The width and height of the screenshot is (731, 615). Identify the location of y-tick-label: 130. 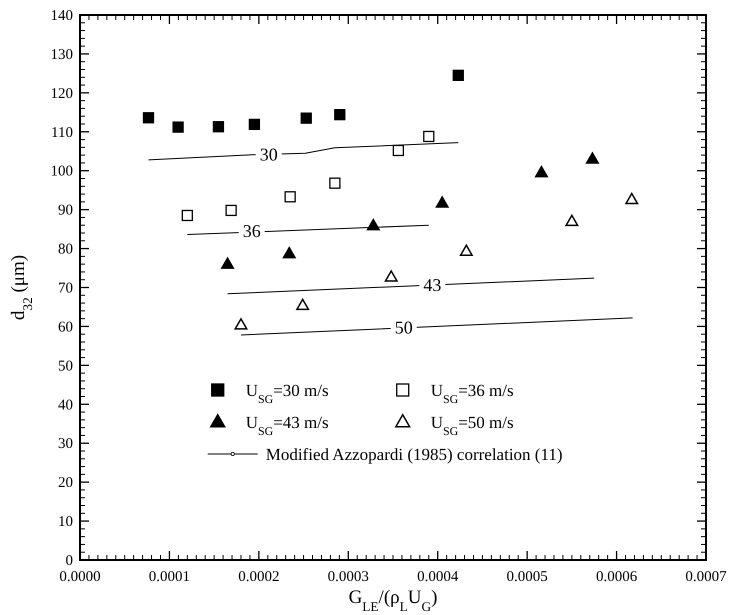
(61, 54).